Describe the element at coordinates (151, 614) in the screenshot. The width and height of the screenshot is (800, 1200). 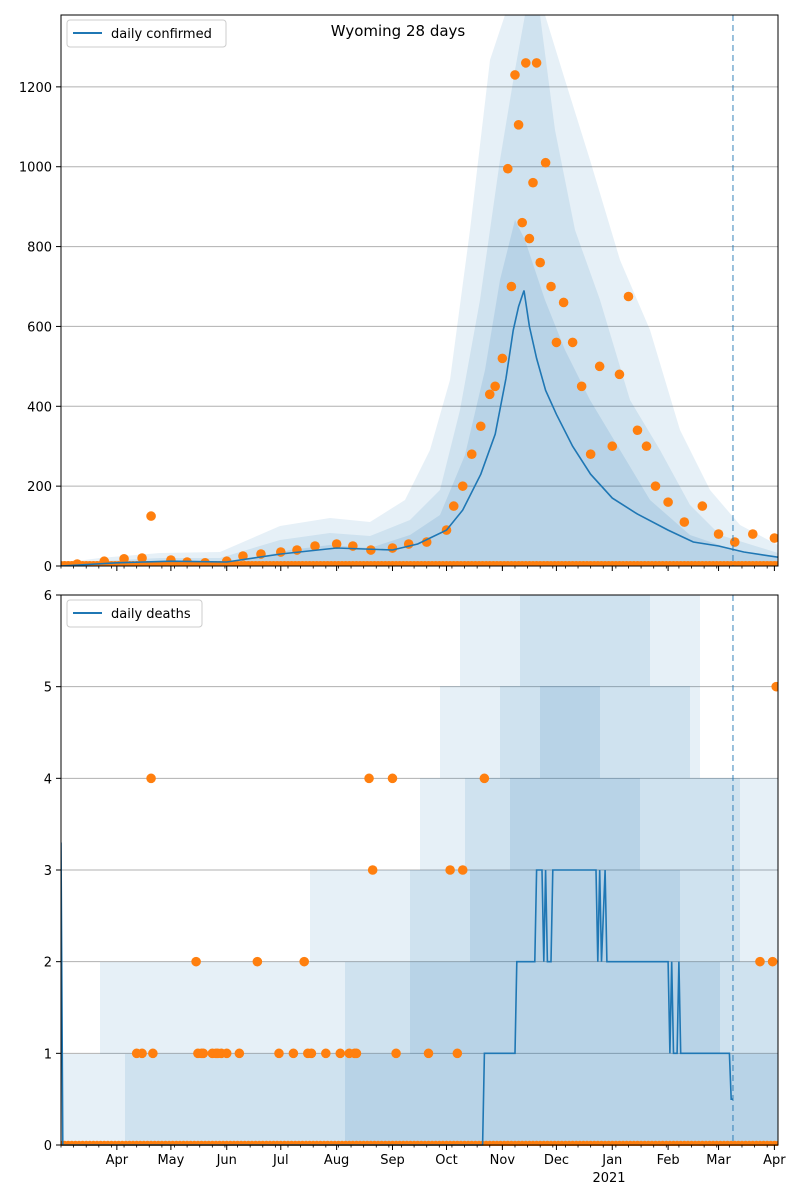
I see `legend-label-daily-deaths: daily deaths` at that location.